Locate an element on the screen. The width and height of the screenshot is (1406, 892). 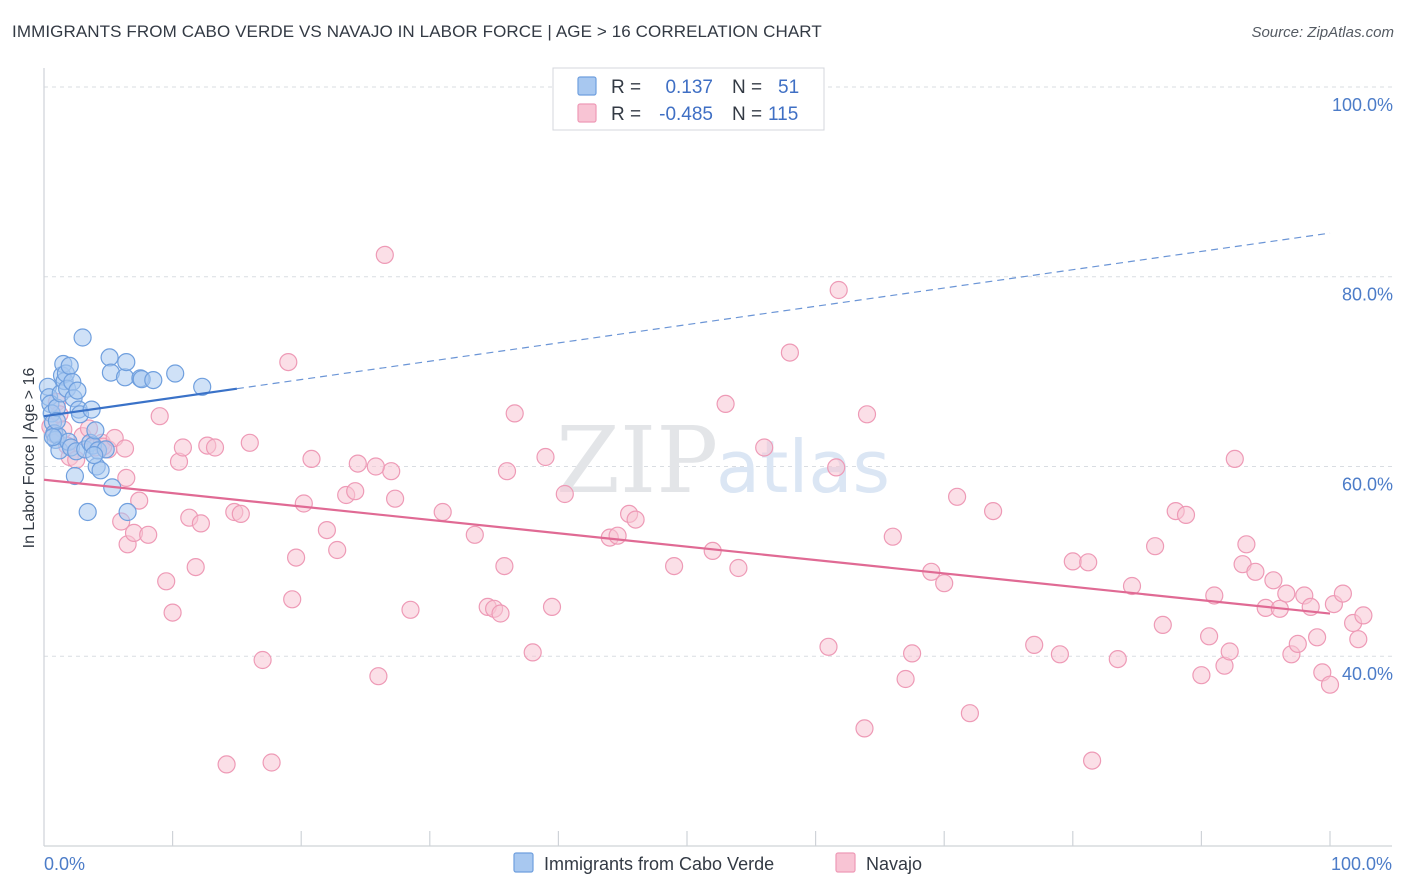
x-tick-marks is located at coordinates (751, 838).